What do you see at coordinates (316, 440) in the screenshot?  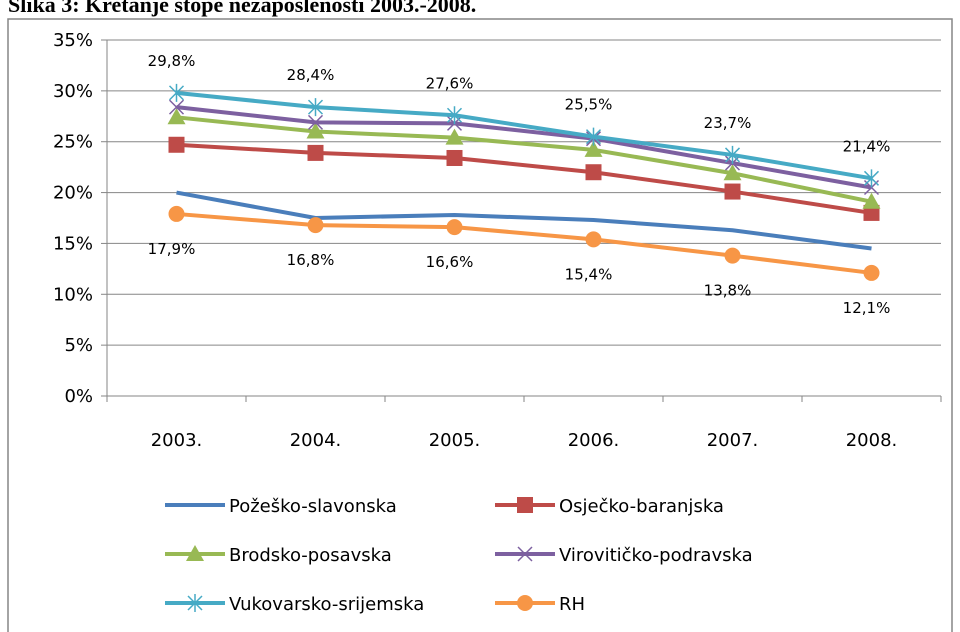 I see `x-tick-label: 2004.` at bounding box center [316, 440].